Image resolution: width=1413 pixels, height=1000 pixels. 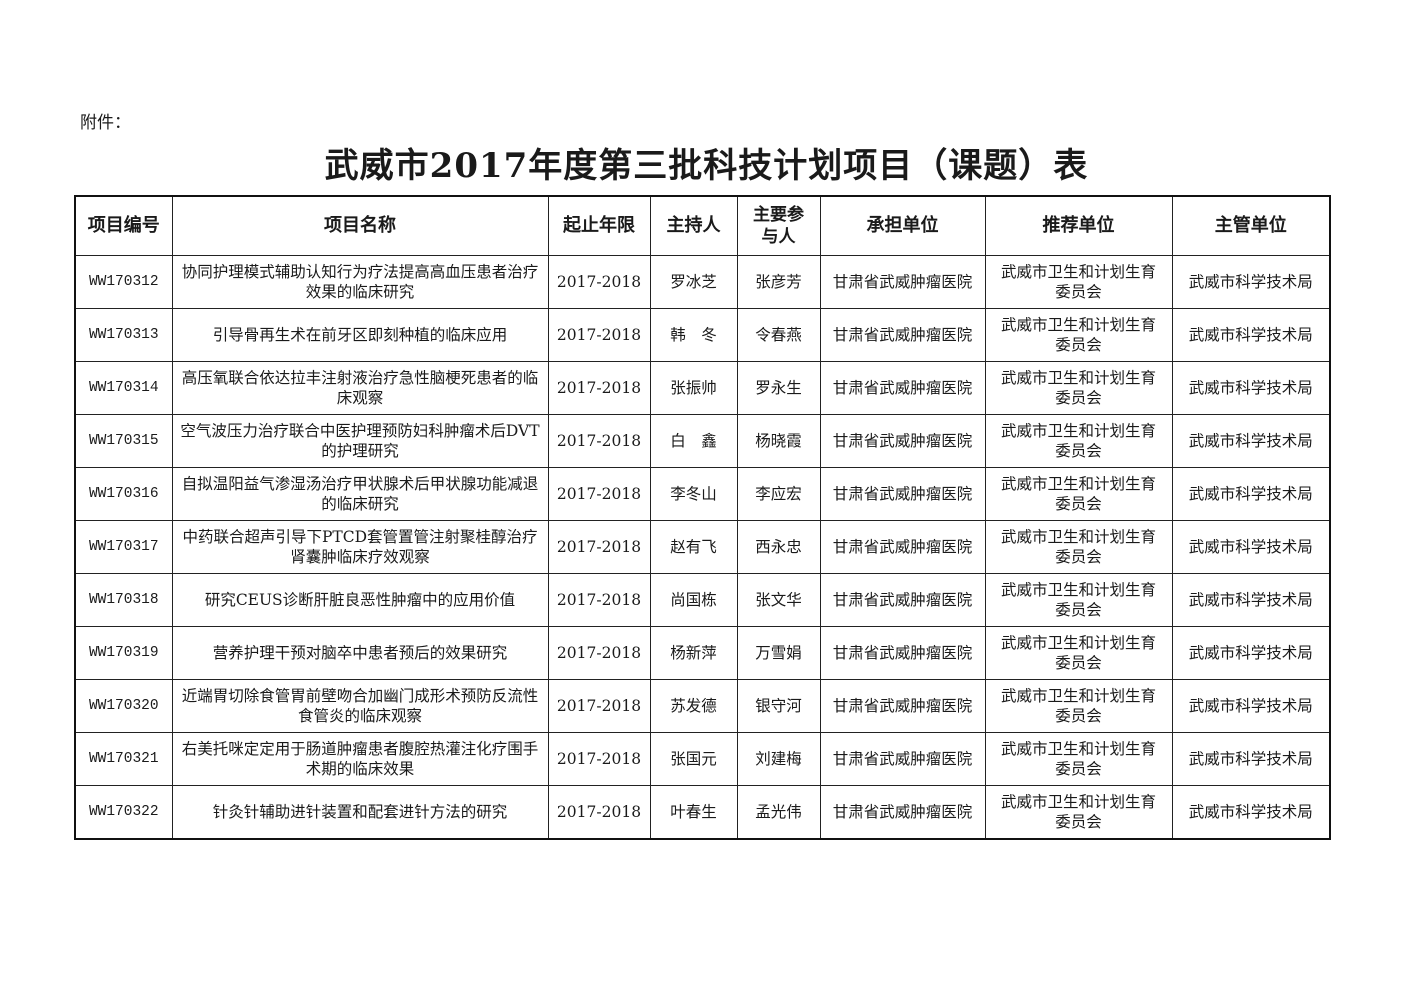 What do you see at coordinates (360, 494) in the screenshot?
I see `cell-project-name: 自拟温阳益气渗湿汤治疗甲状腺术后甲状腺功能减退的临床研究` at bounding box center [360, 494].